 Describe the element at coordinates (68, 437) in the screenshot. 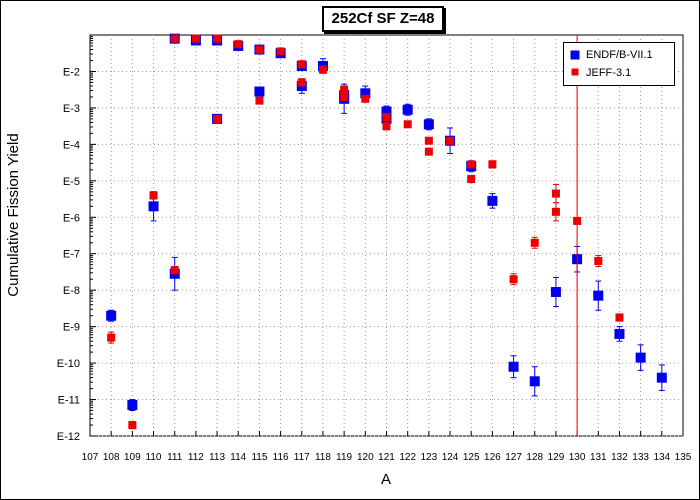

I see `y-tick-label: E-12` at that location.